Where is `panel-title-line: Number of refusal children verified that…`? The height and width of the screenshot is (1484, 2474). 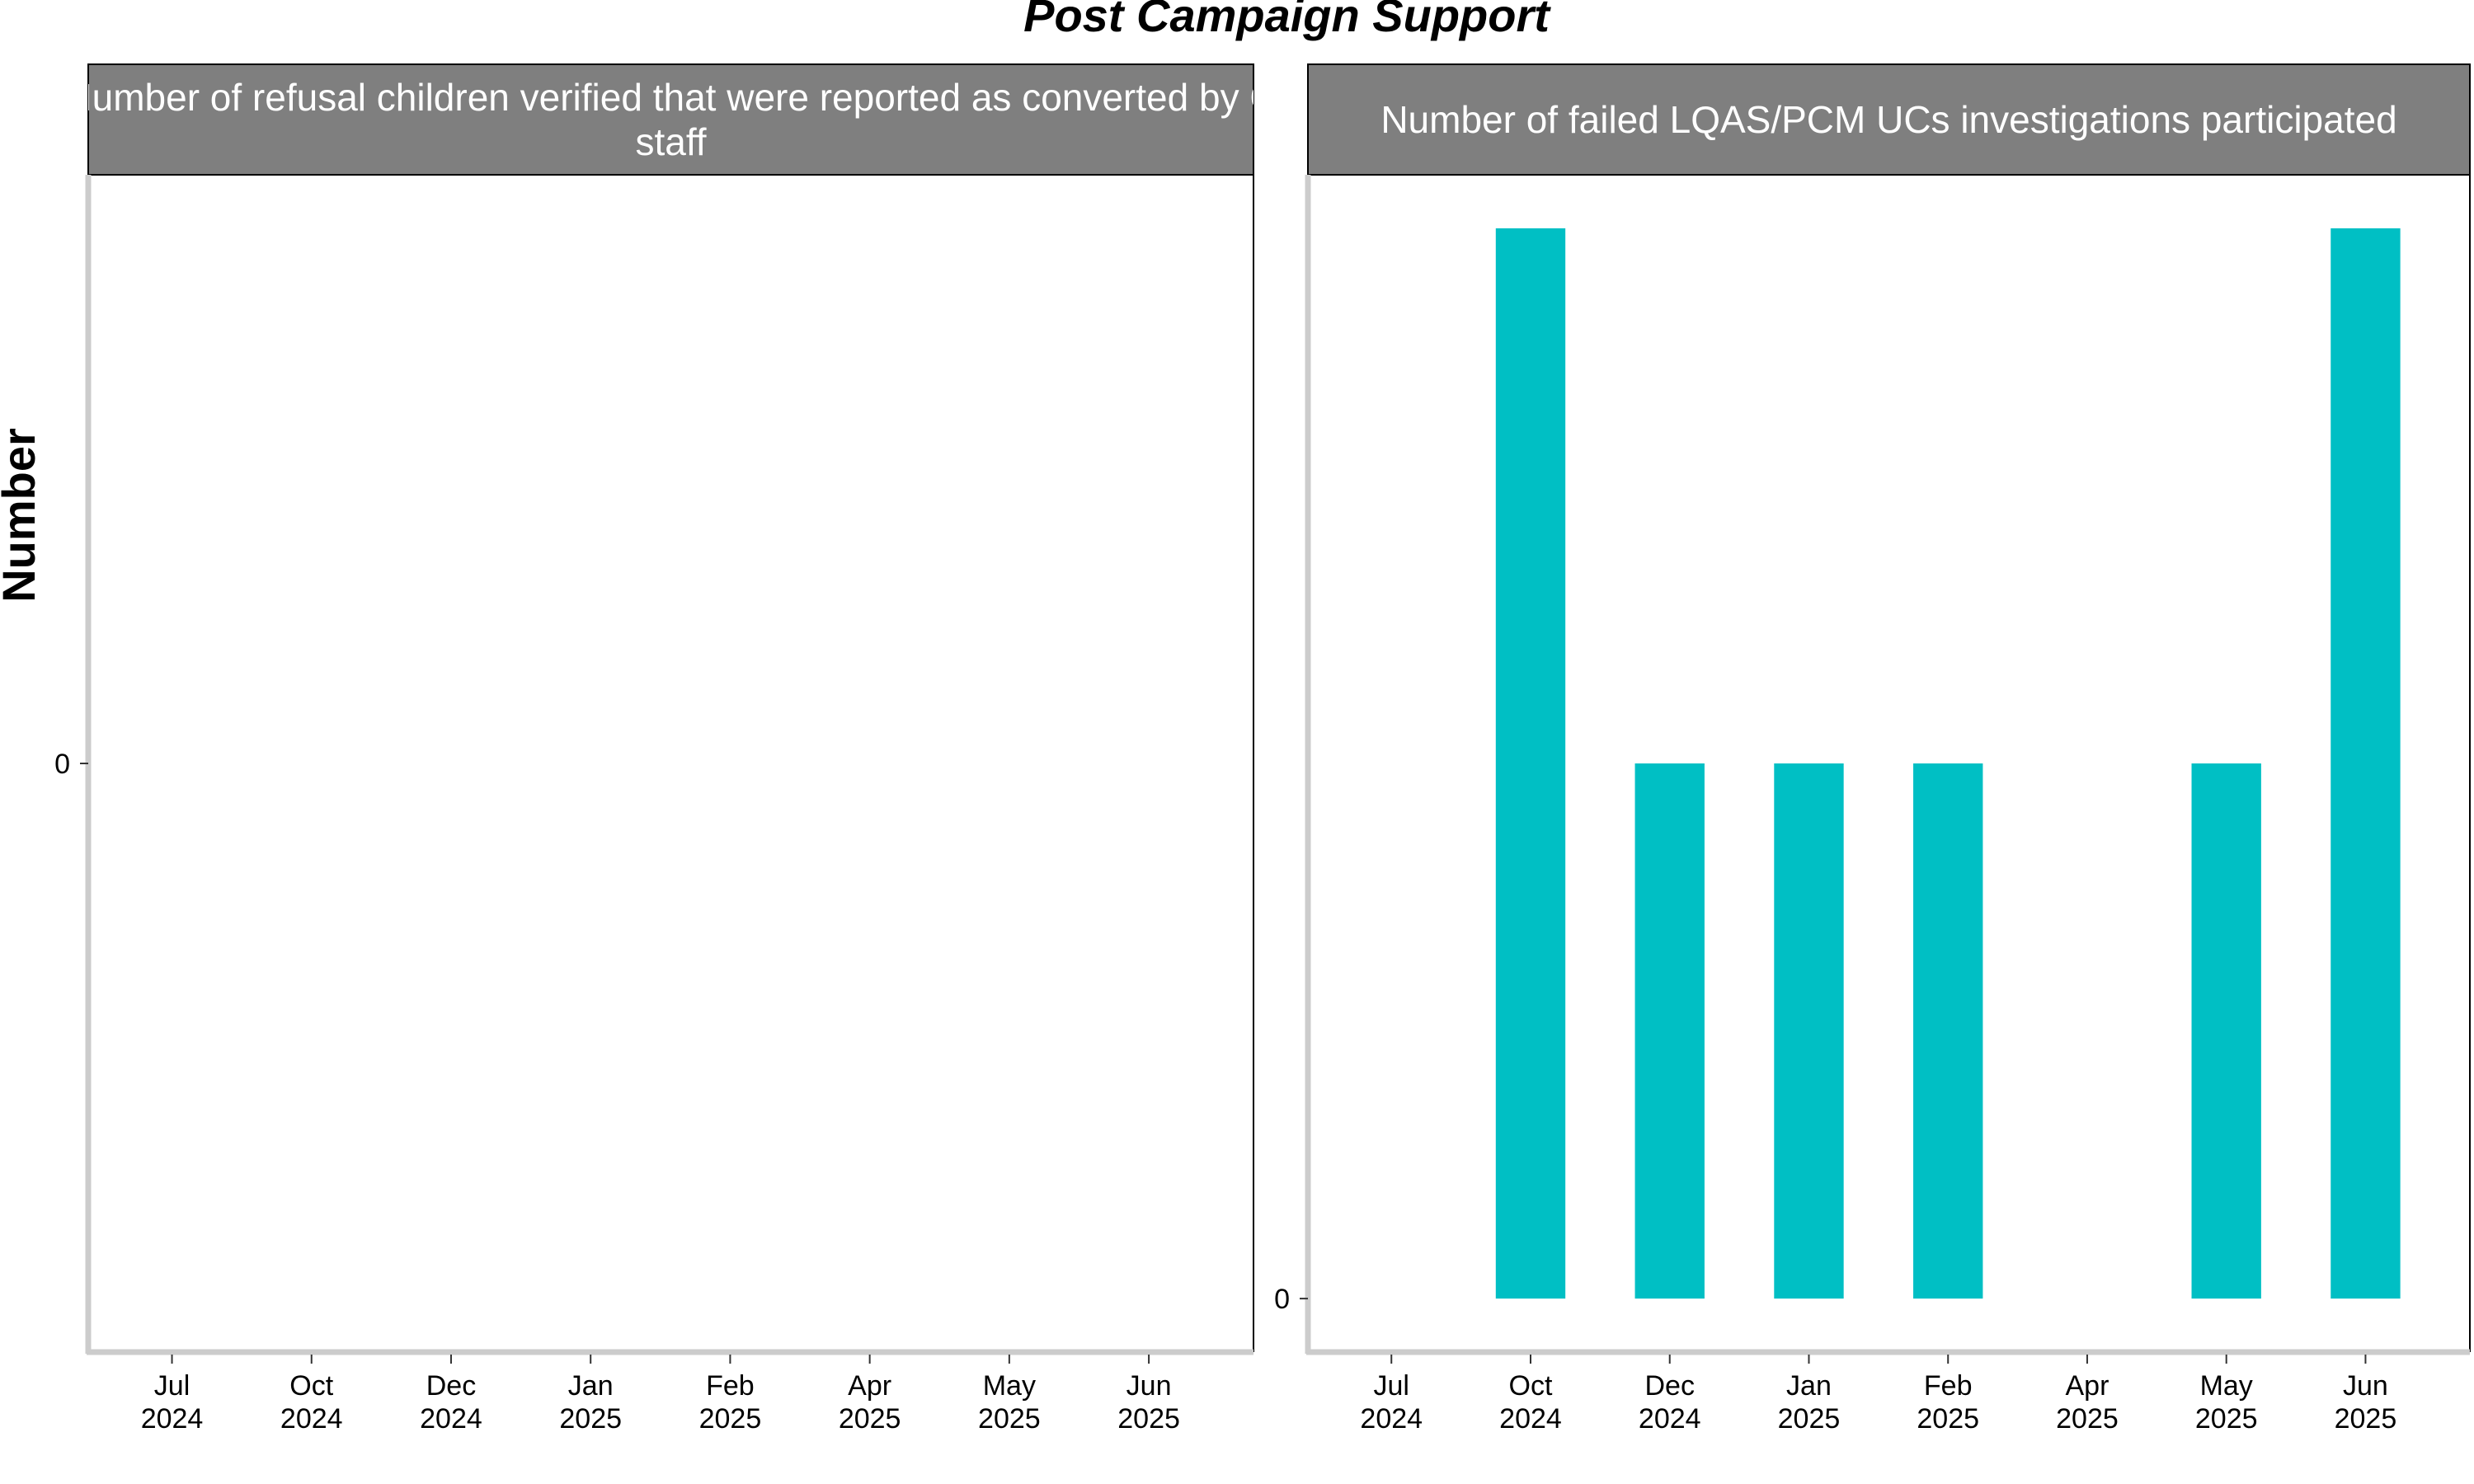
panel-title-line: Number of refusal children verified that… is located at coordinates (670, 97).